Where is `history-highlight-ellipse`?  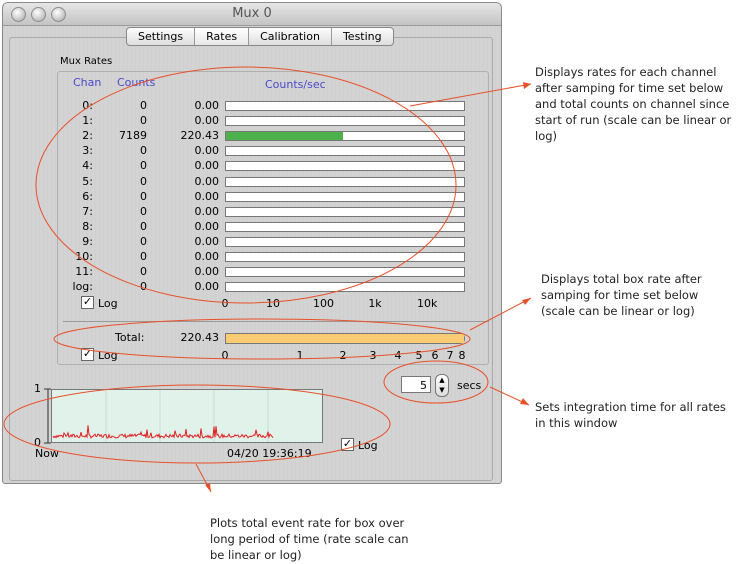 history-highlight-ellipse is located at coordinates (197, 424).